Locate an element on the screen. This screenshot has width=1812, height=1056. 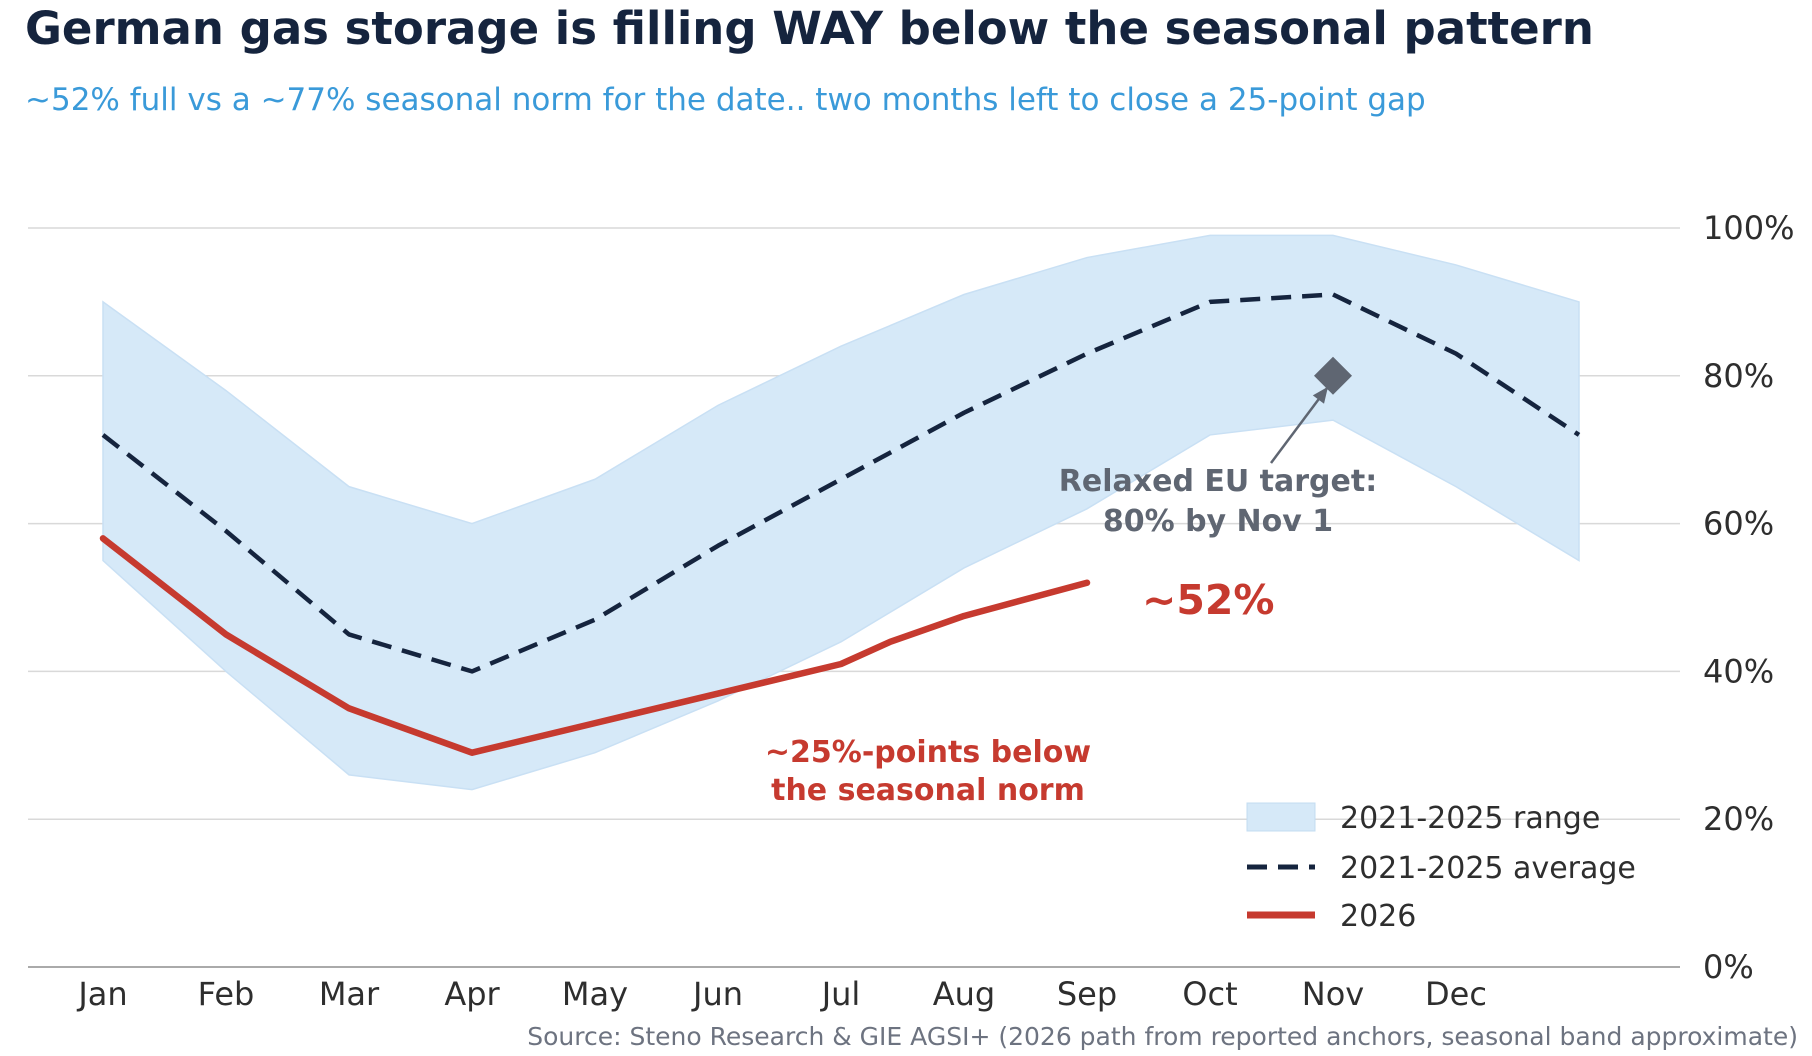
target-annotation: Relaxed EU target: 80% by Nov 1 is located at coordinates (1218, 447).